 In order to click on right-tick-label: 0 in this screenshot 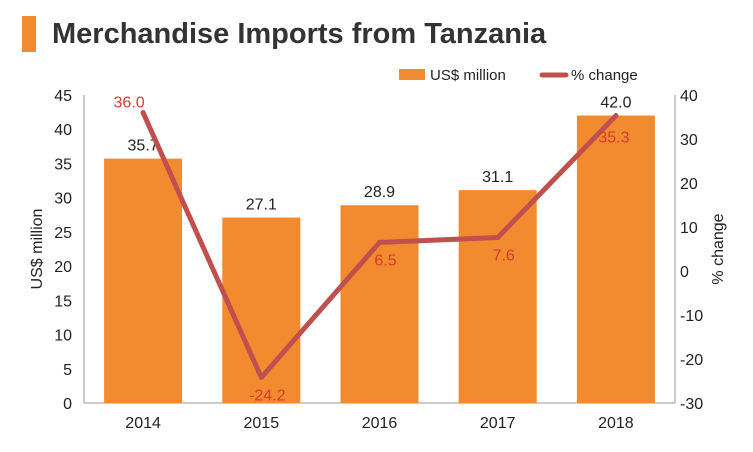, I will do `click(684, 272)`.